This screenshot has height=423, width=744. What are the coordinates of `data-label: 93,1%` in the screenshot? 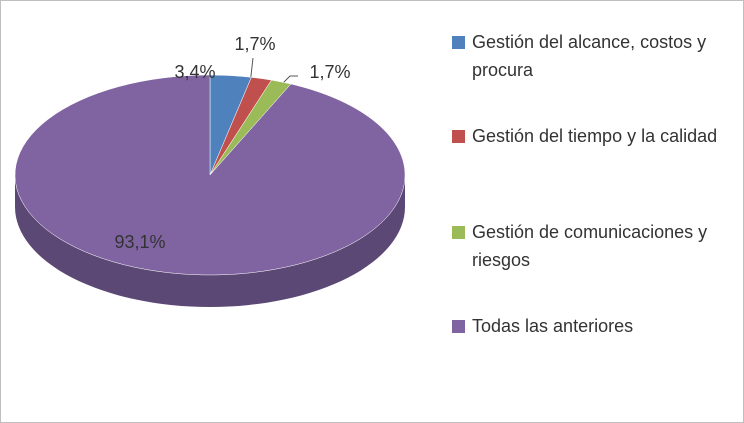 It's located at (139, 242).